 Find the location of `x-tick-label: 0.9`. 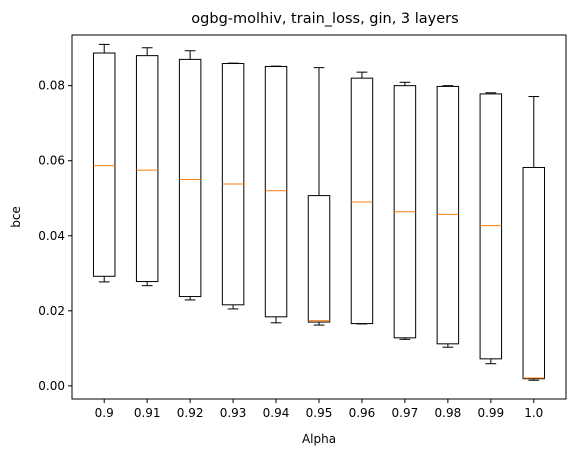

x-tick-label: 0.9 is located at coordinates (104, 413).